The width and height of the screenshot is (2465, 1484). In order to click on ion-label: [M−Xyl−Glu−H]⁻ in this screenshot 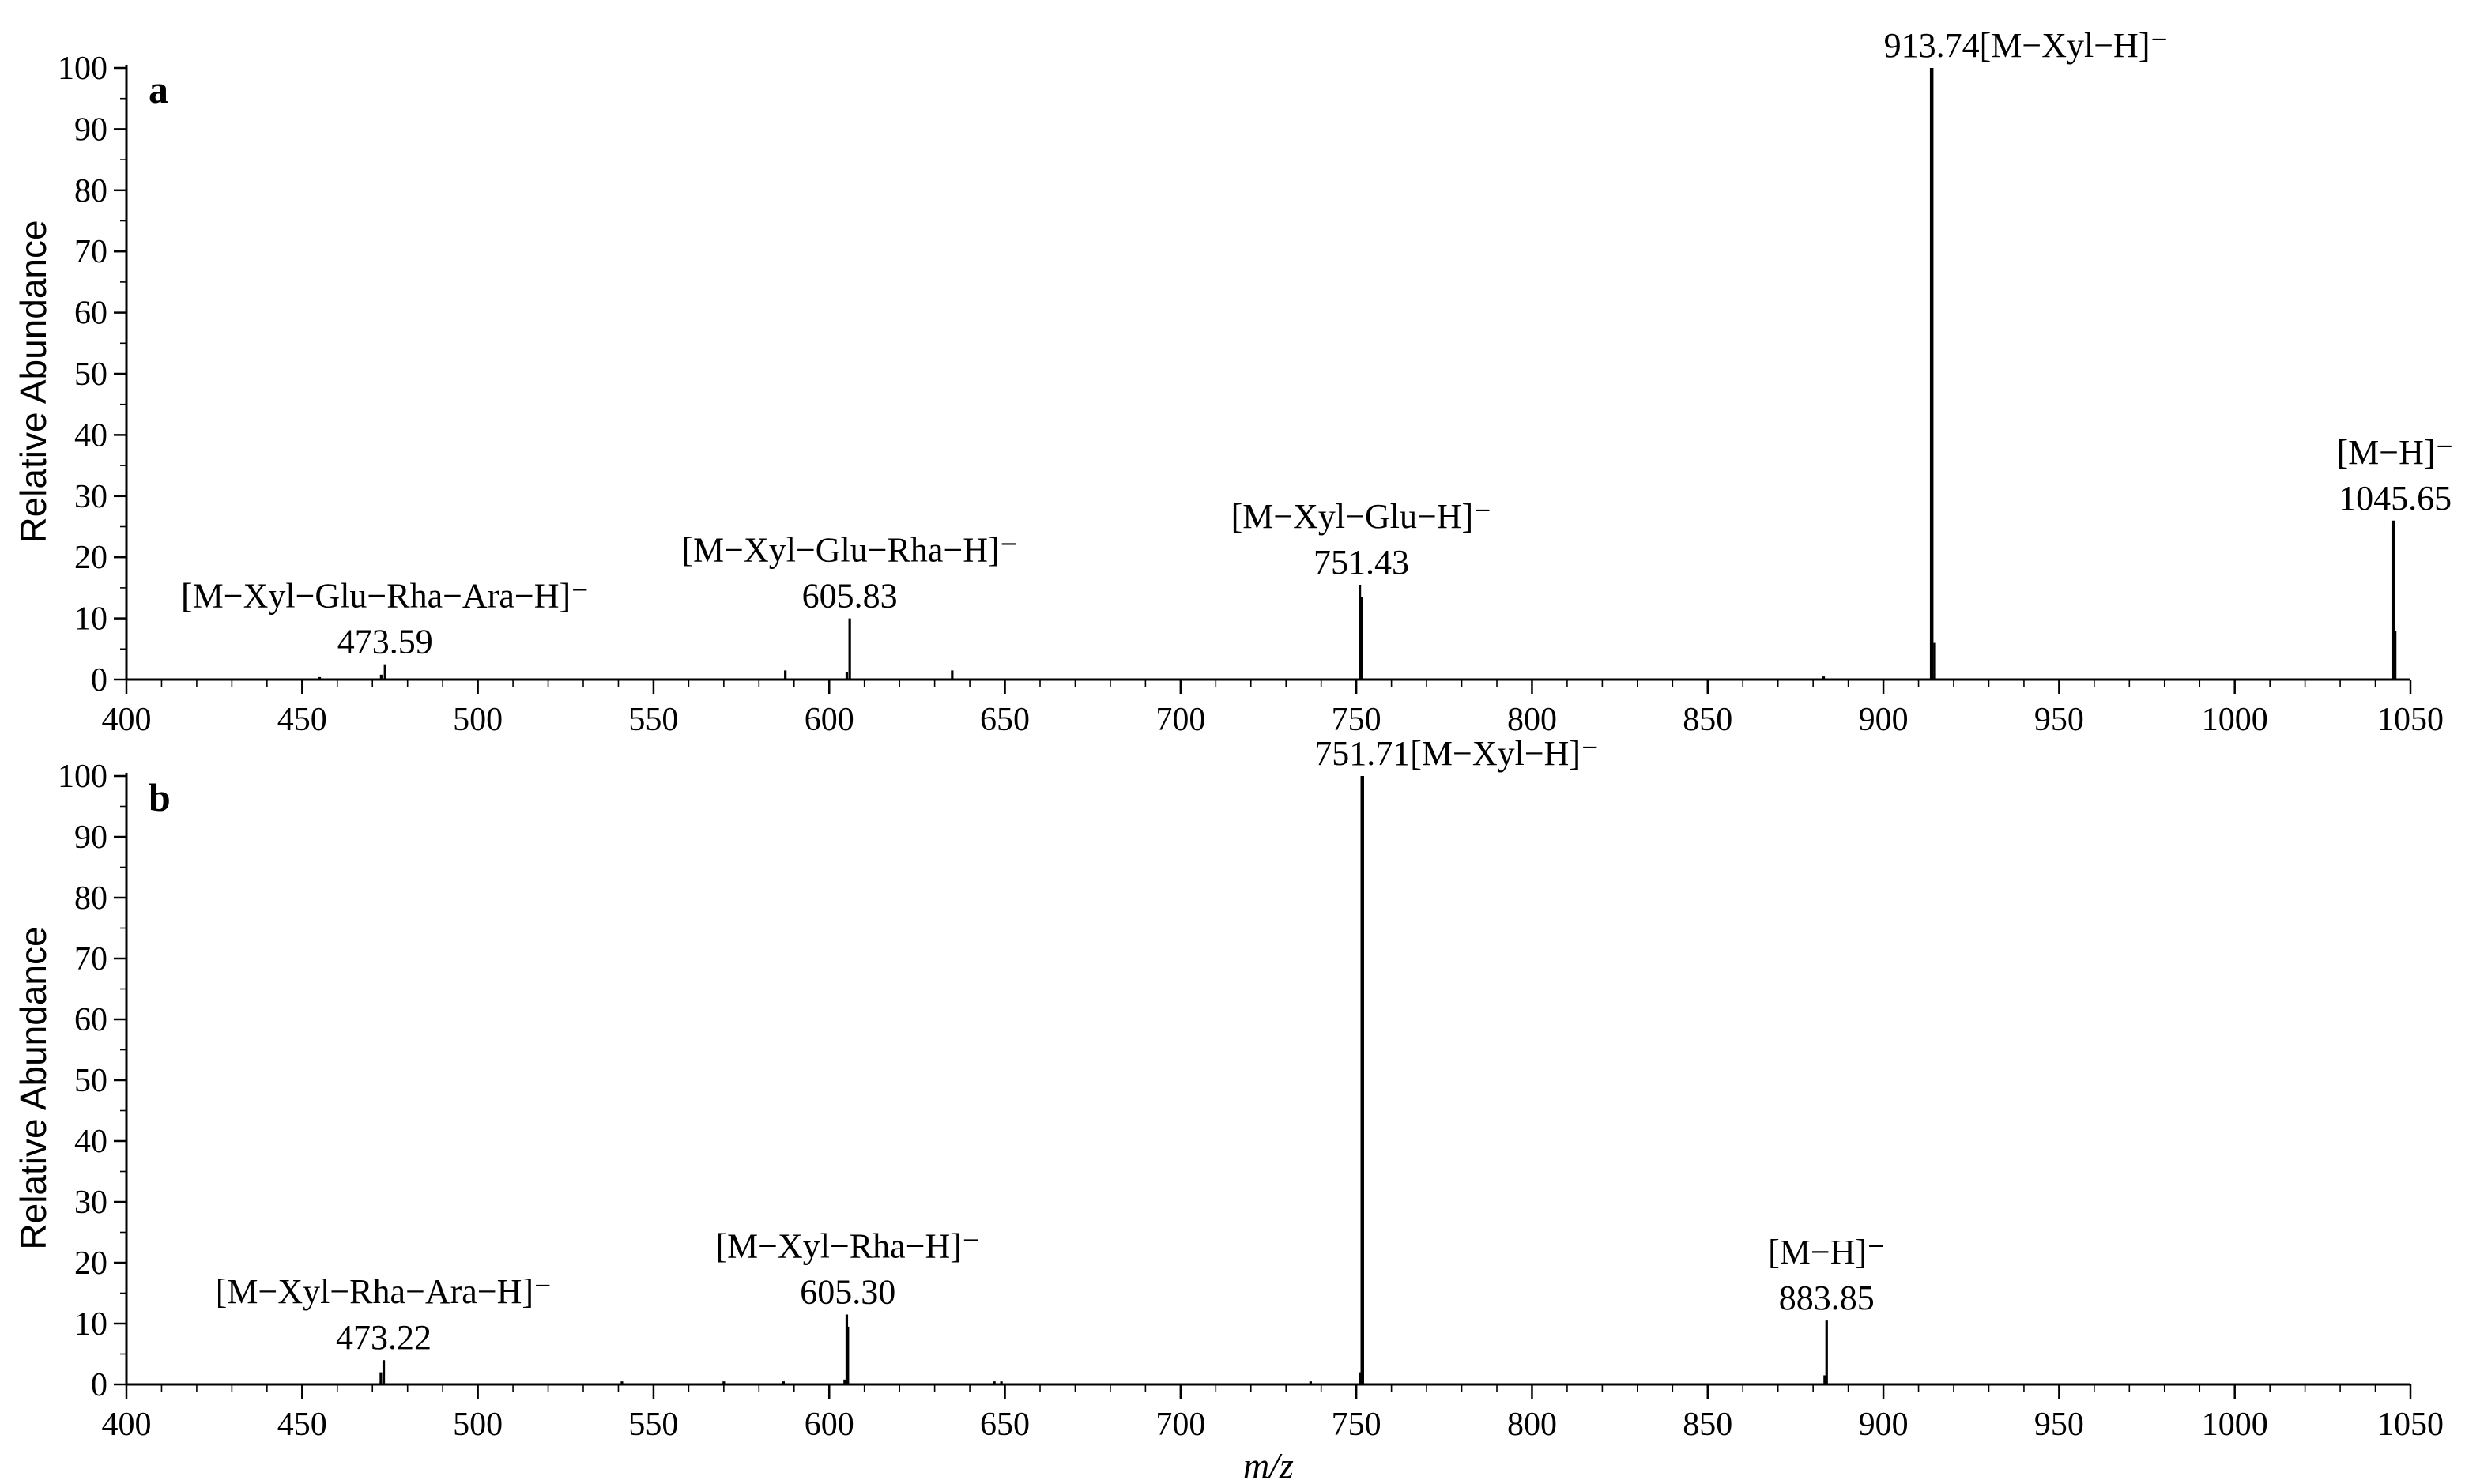, I will do `click(1361, 516)`.